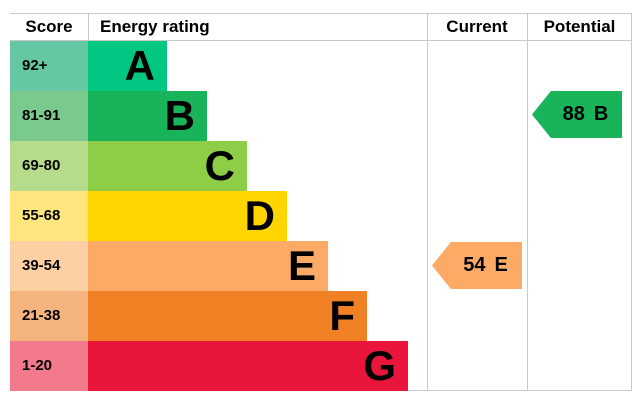 Image resolution: width=644 pixels, height=405 pixels. I want to click on energy-cell-f: F, so click(257, 316).